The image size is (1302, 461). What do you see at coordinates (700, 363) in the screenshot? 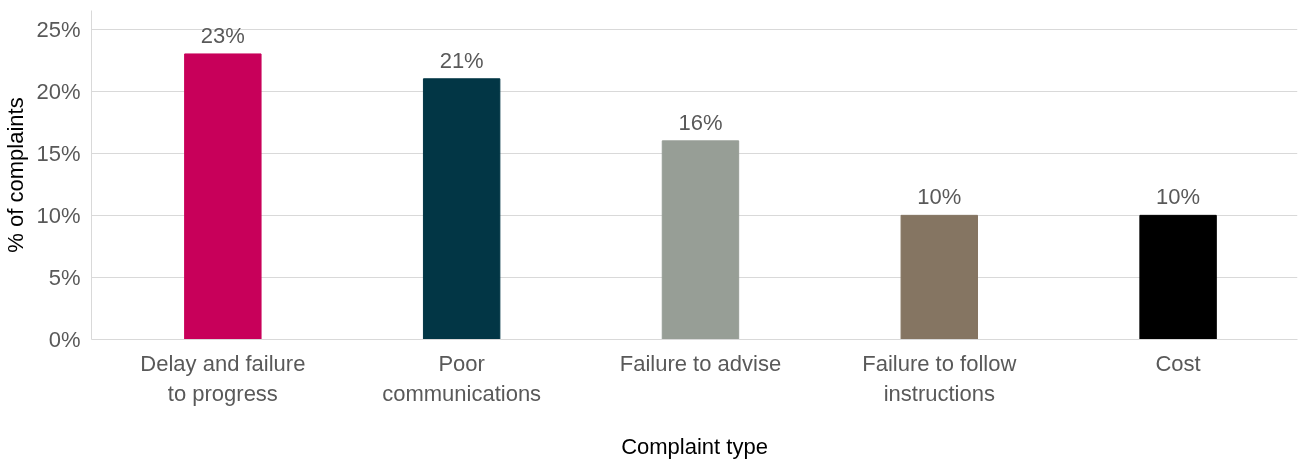
I see `x-tick-label: Failure to advise` at bounding box center [700, 363].